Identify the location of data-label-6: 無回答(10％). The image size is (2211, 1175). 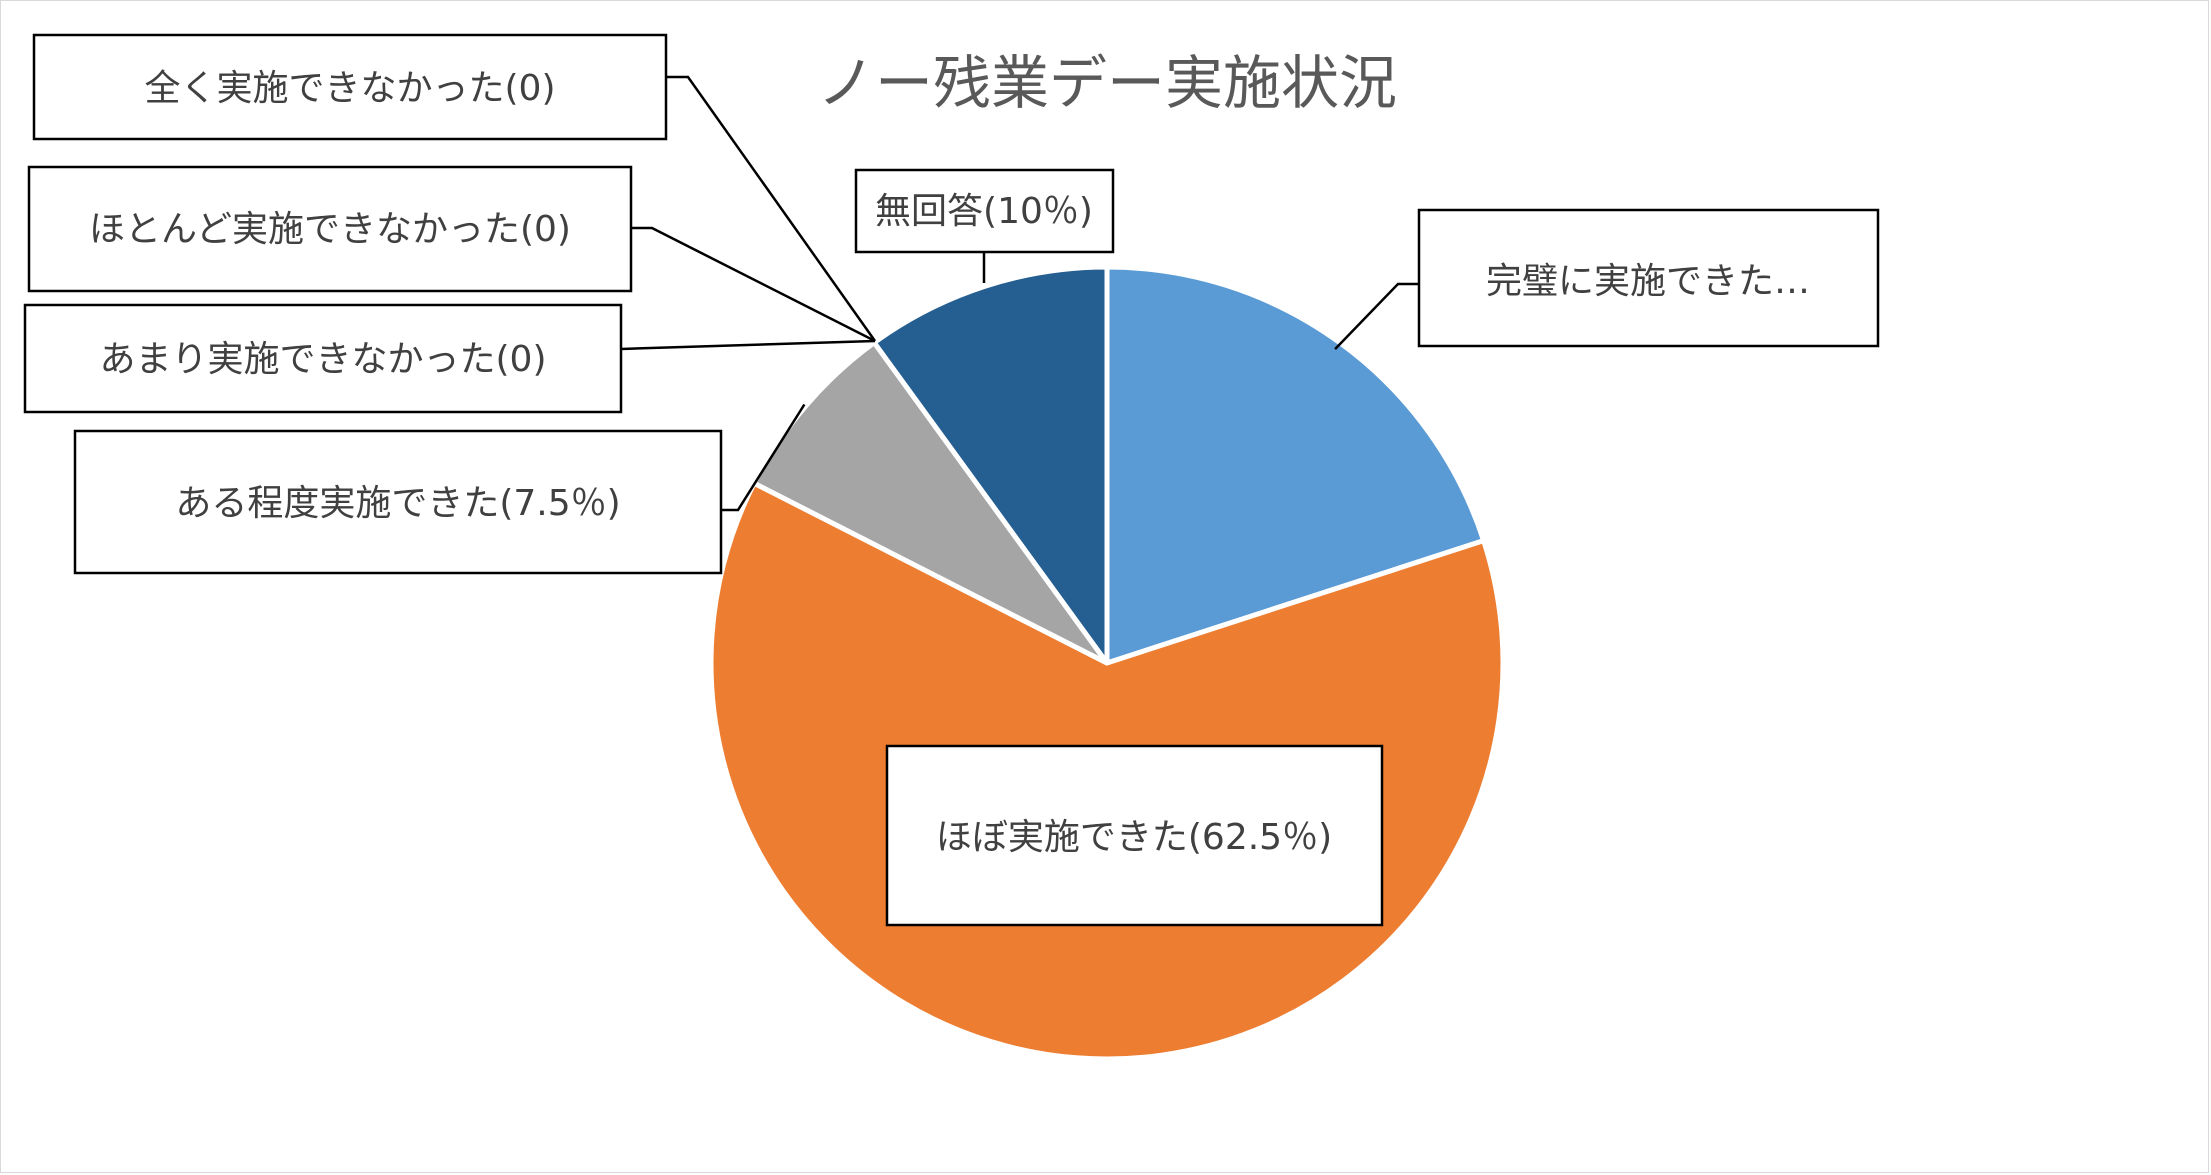
(984, 211).